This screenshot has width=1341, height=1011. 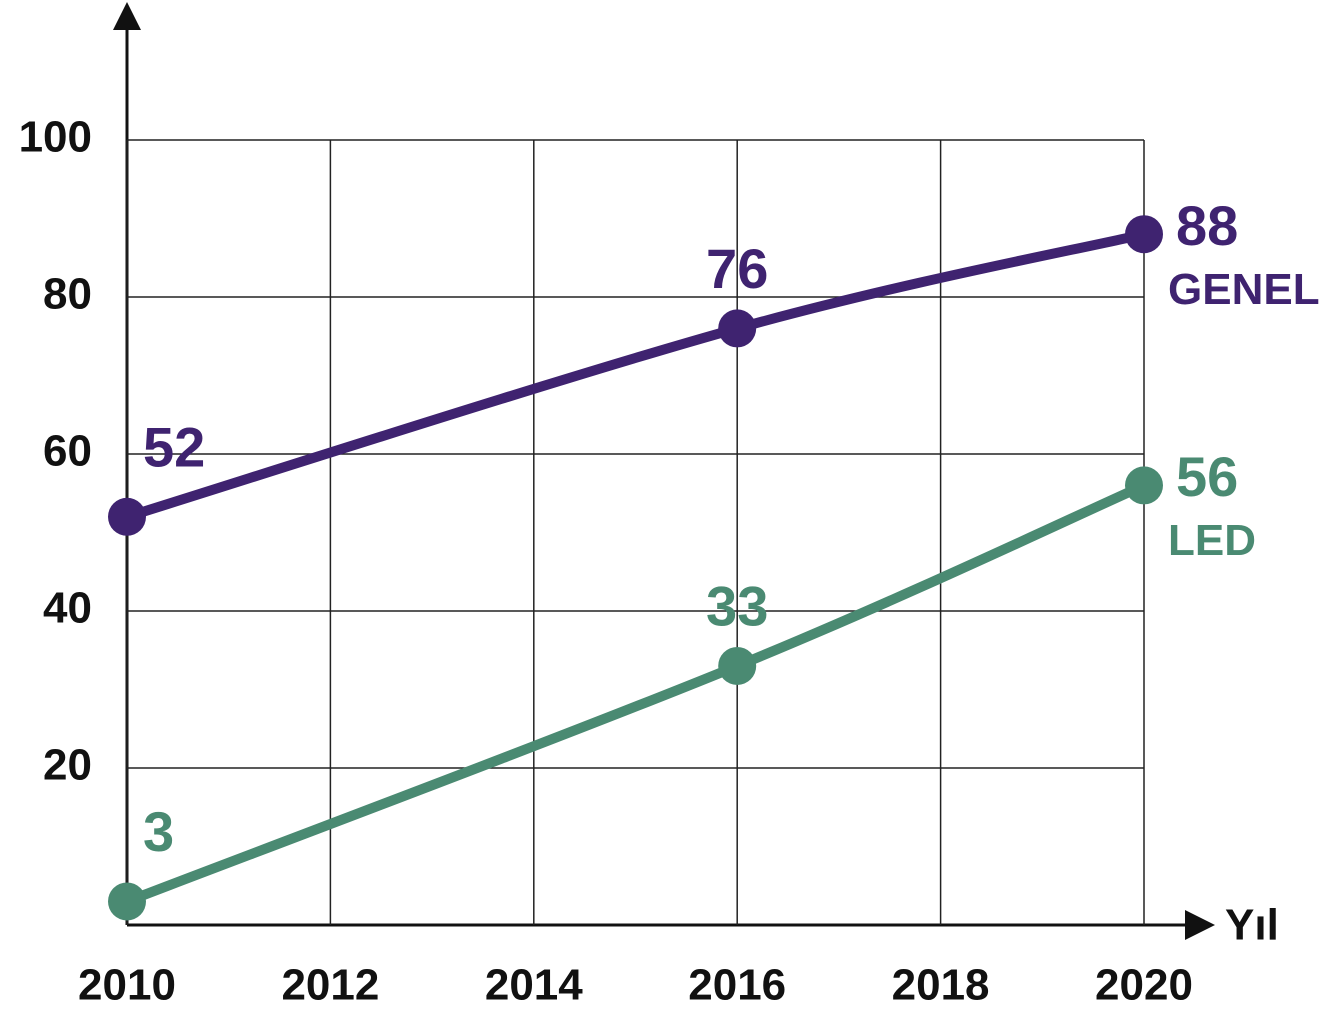 I want to click on data-label: 33, so click(x=737, y=606).